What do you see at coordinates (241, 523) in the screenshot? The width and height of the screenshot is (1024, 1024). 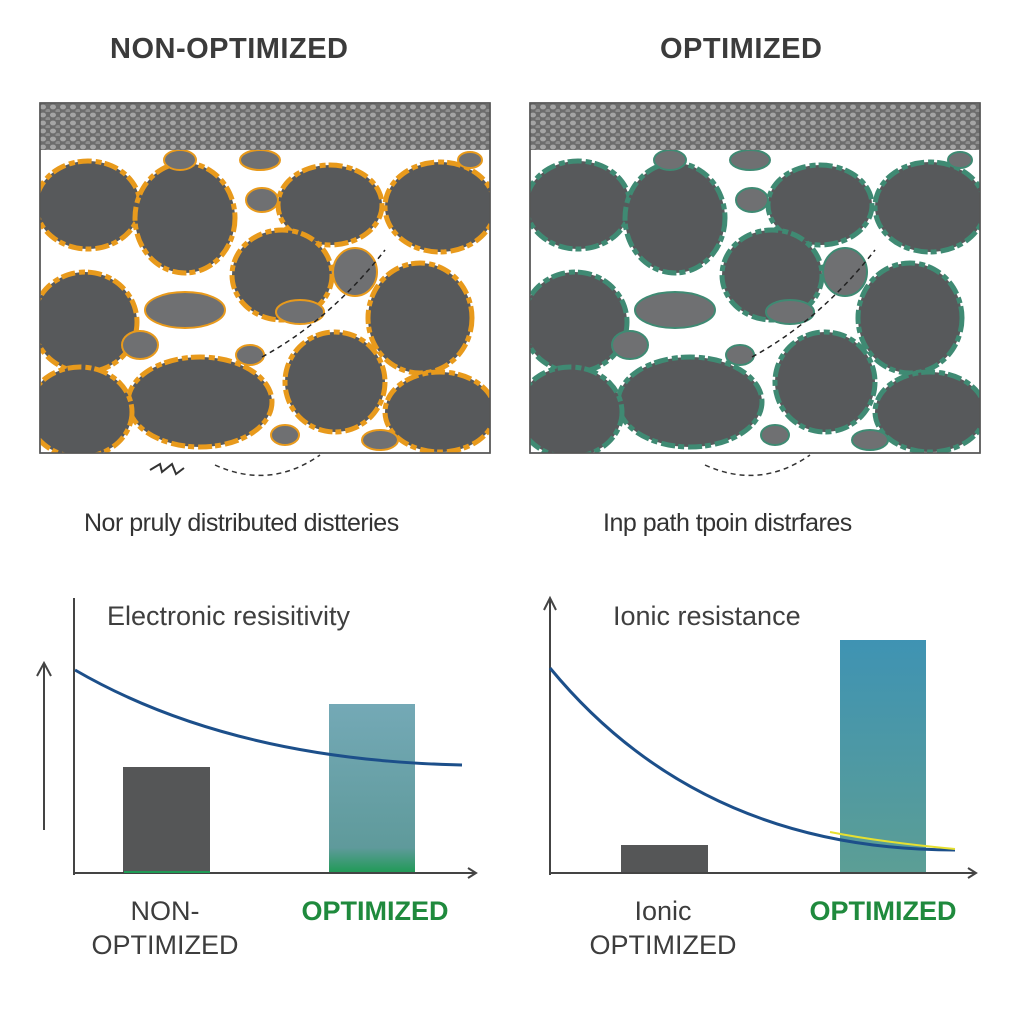 I see `left-panel-caption: Nor pruly distributed distteries` at bounding box center [241, 523].